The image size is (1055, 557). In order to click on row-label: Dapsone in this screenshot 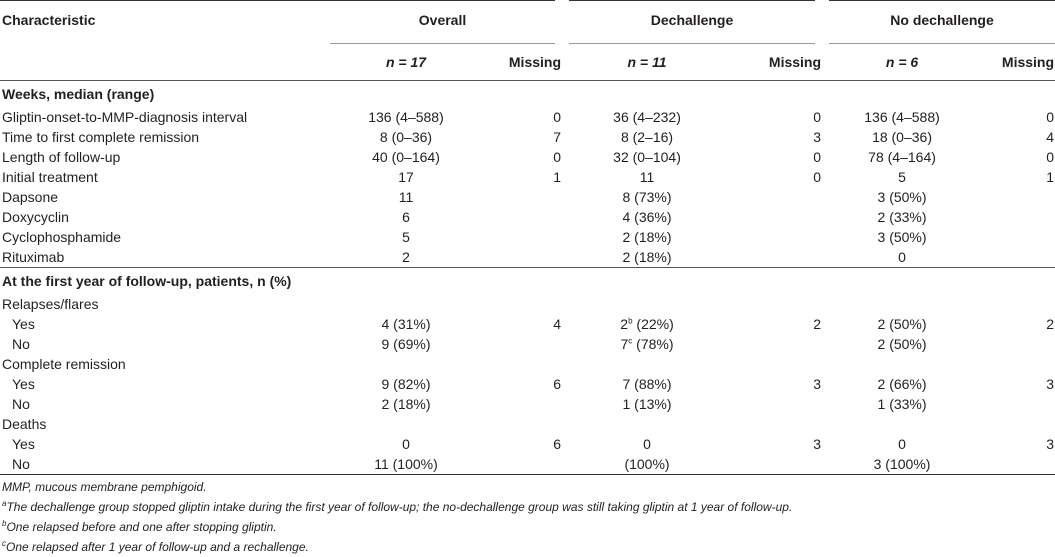, I will do `click(30, 197)`.